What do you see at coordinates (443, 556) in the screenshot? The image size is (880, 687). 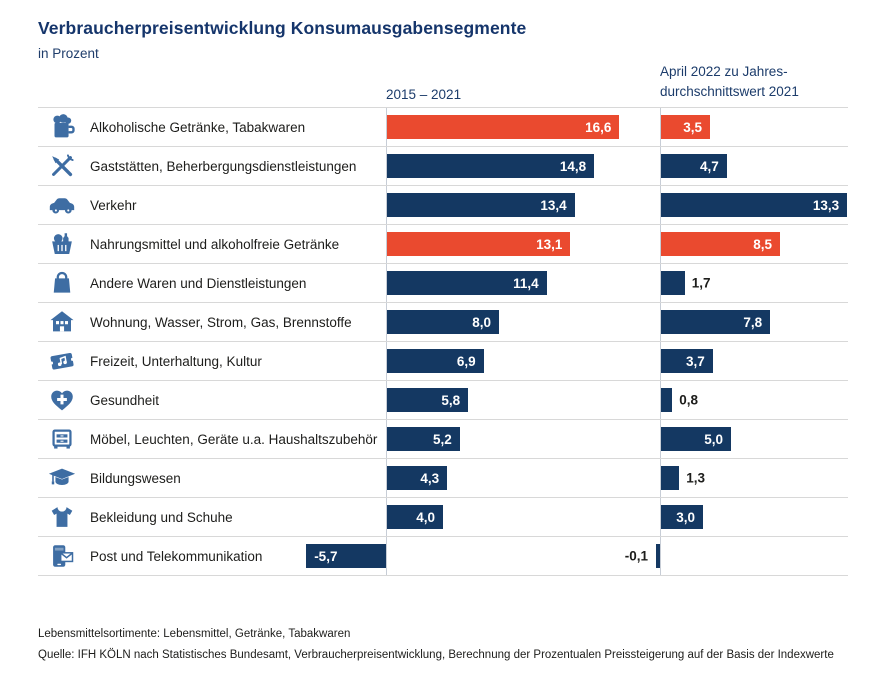 I see `table-row: Post und Telekommunikation -5,7 -0,1` at bounding box center [443, 556].